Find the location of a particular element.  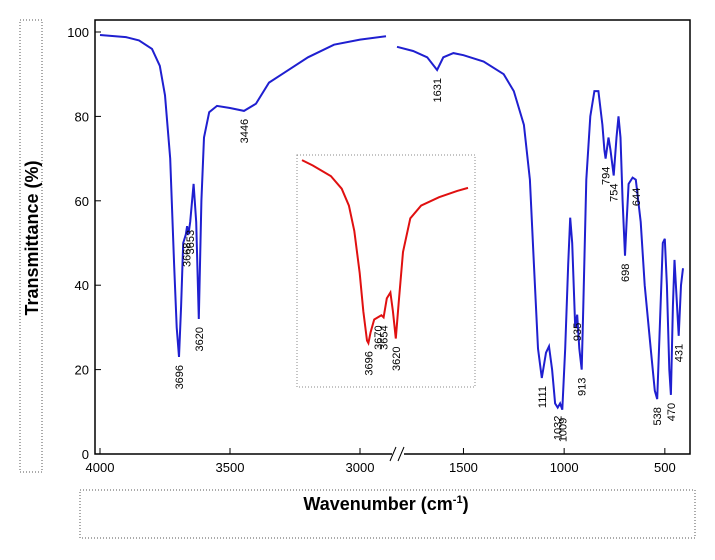

x-tick-label: 1000 is located at coordinates (564, 467).